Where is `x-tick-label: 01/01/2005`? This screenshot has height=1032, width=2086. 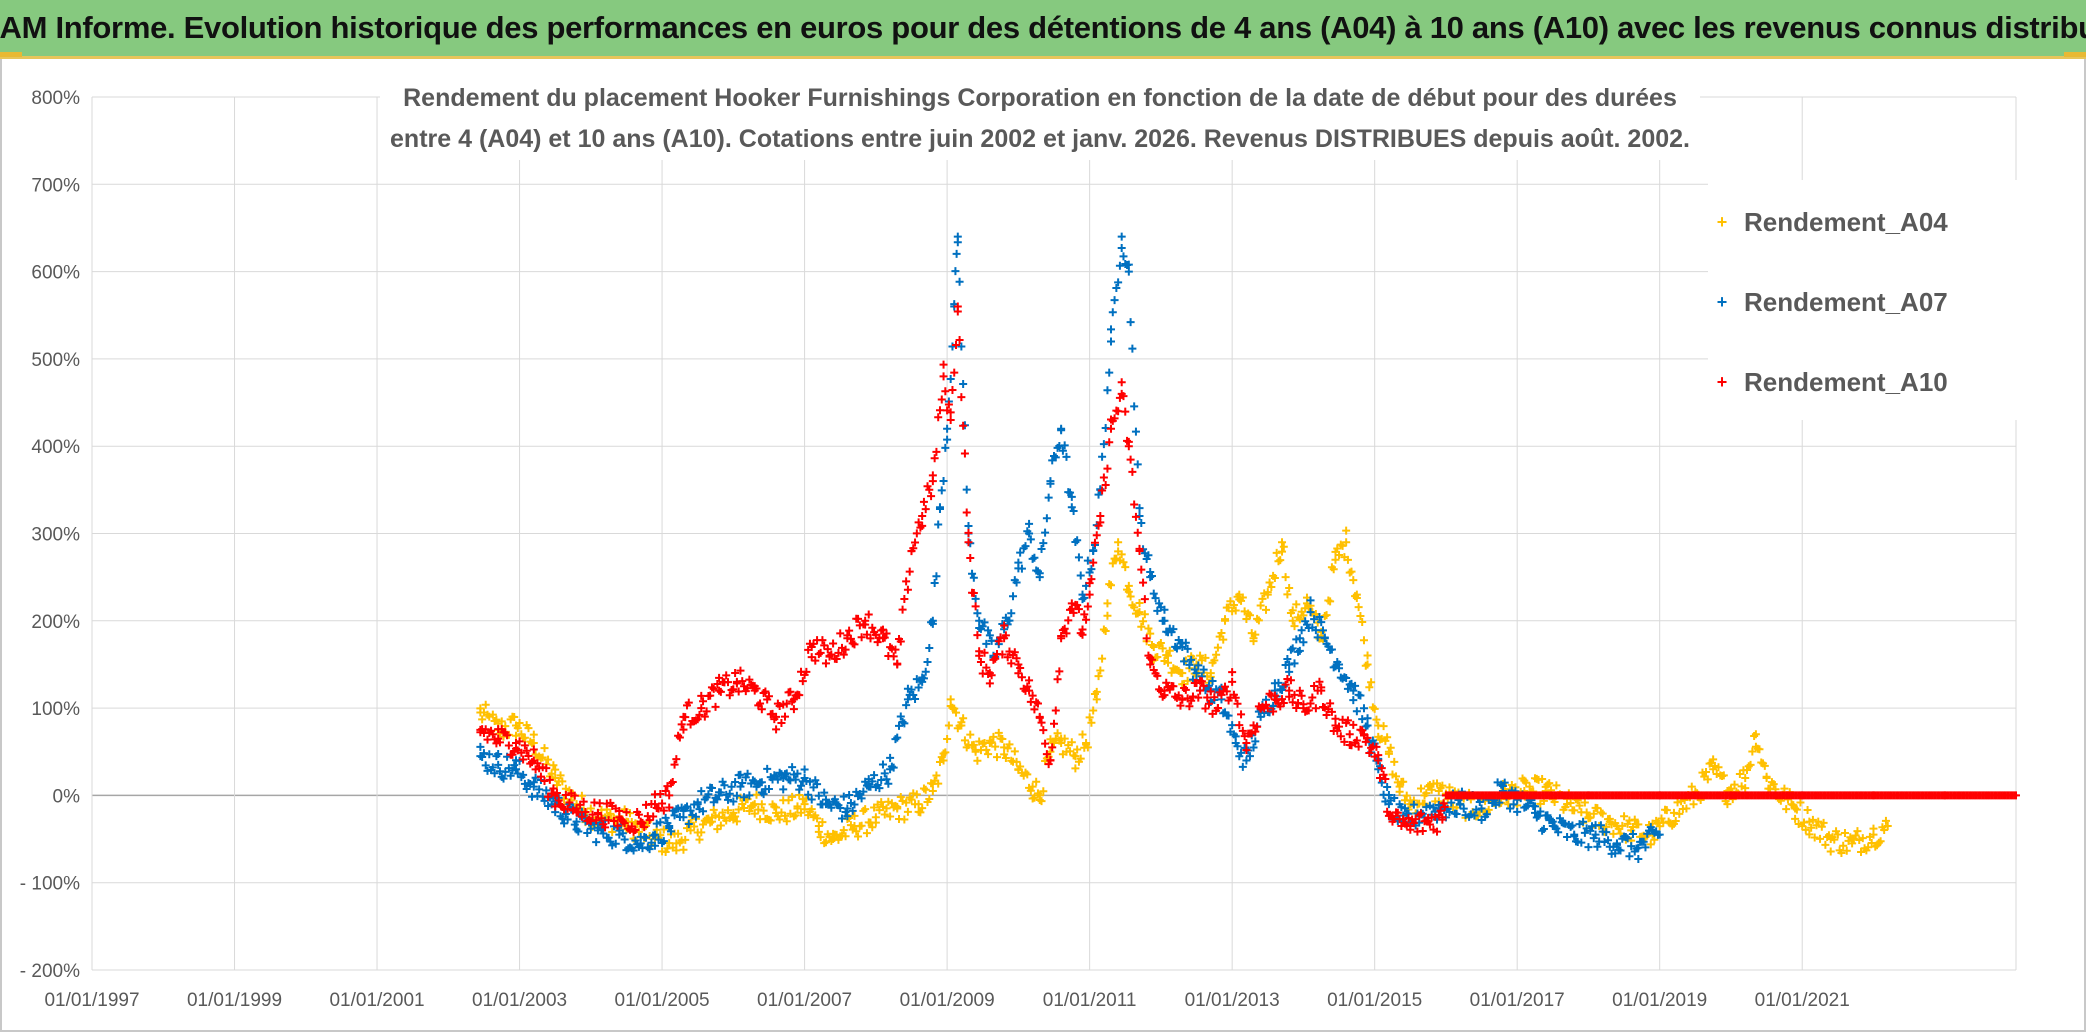 x-tick-label: 01/01/2005 is located at coordinates (662, 1000).